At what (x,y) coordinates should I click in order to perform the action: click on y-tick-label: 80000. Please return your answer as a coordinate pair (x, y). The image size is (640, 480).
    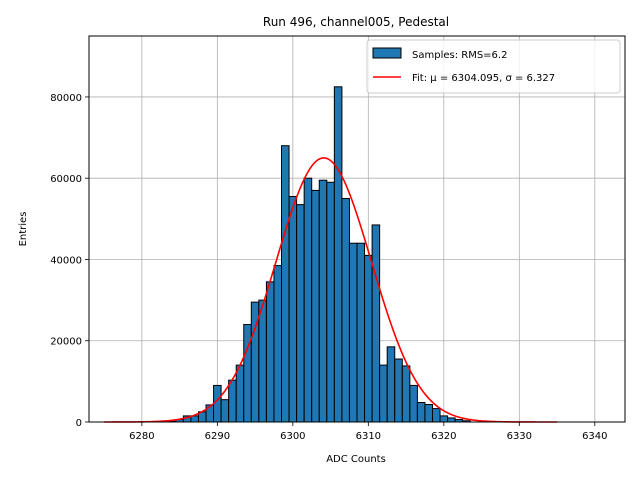
    Looking at the image, I should click on (66, 98).